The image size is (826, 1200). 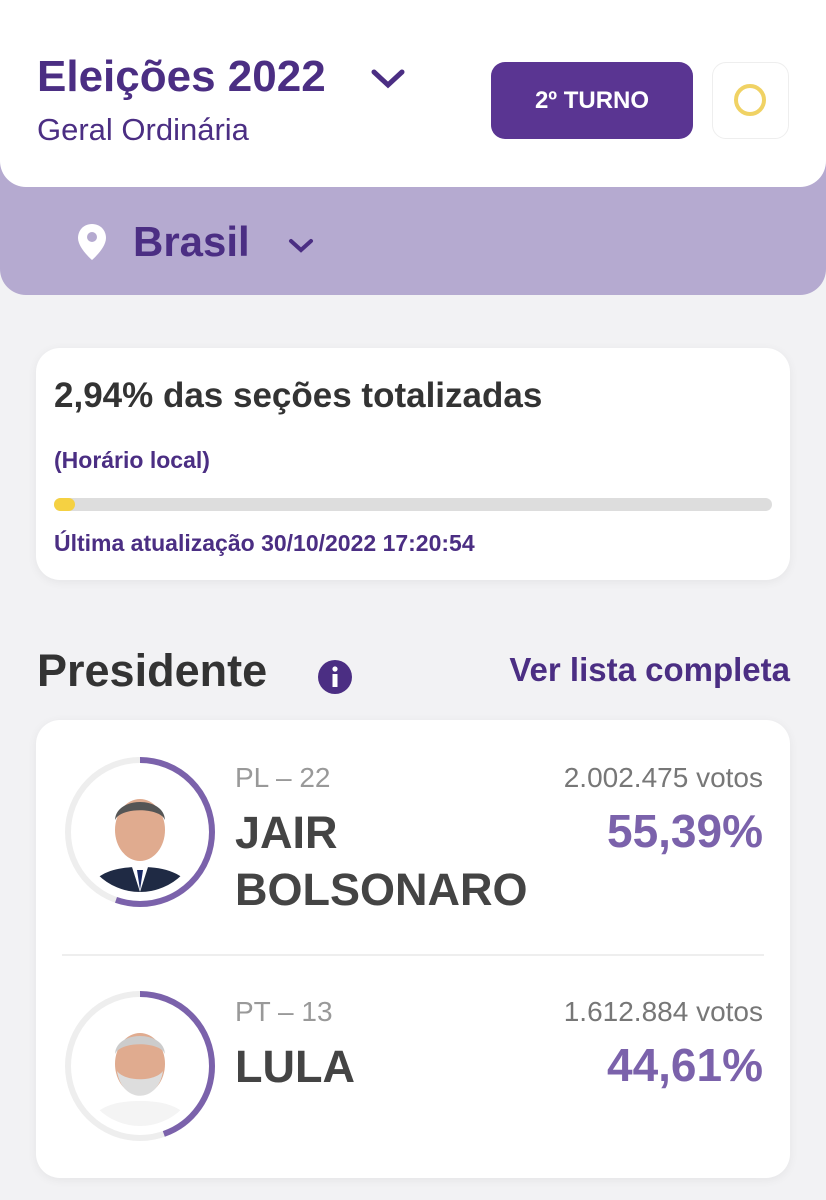 I want to click on section-title: Presidente, so click(x=152, y=670).